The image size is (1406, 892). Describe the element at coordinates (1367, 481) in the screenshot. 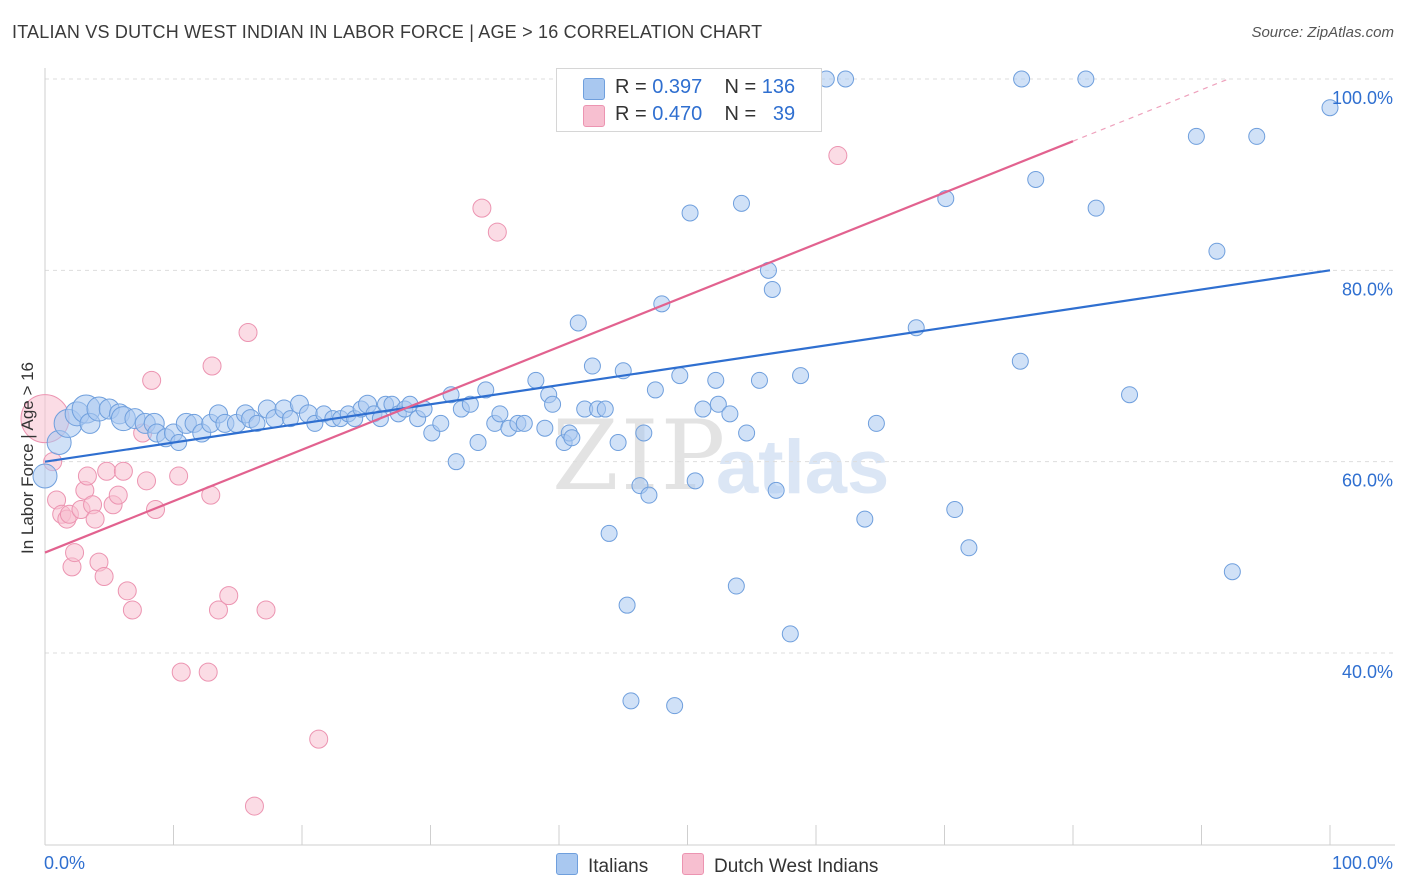

I see `y-tick-label: 60.0%` at that location.